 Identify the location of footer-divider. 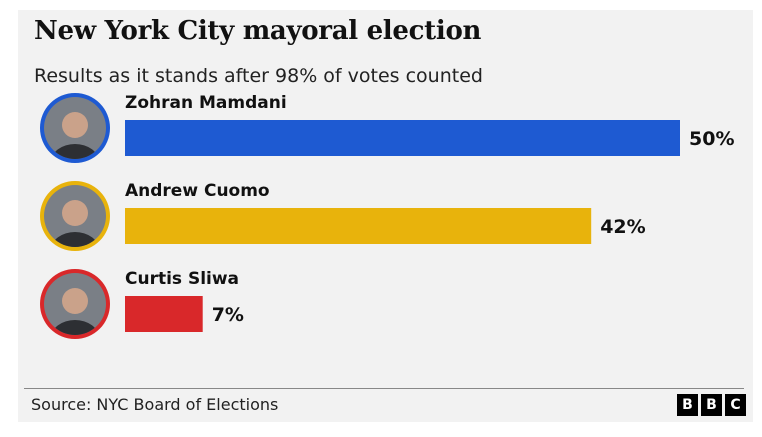
(384, 388).